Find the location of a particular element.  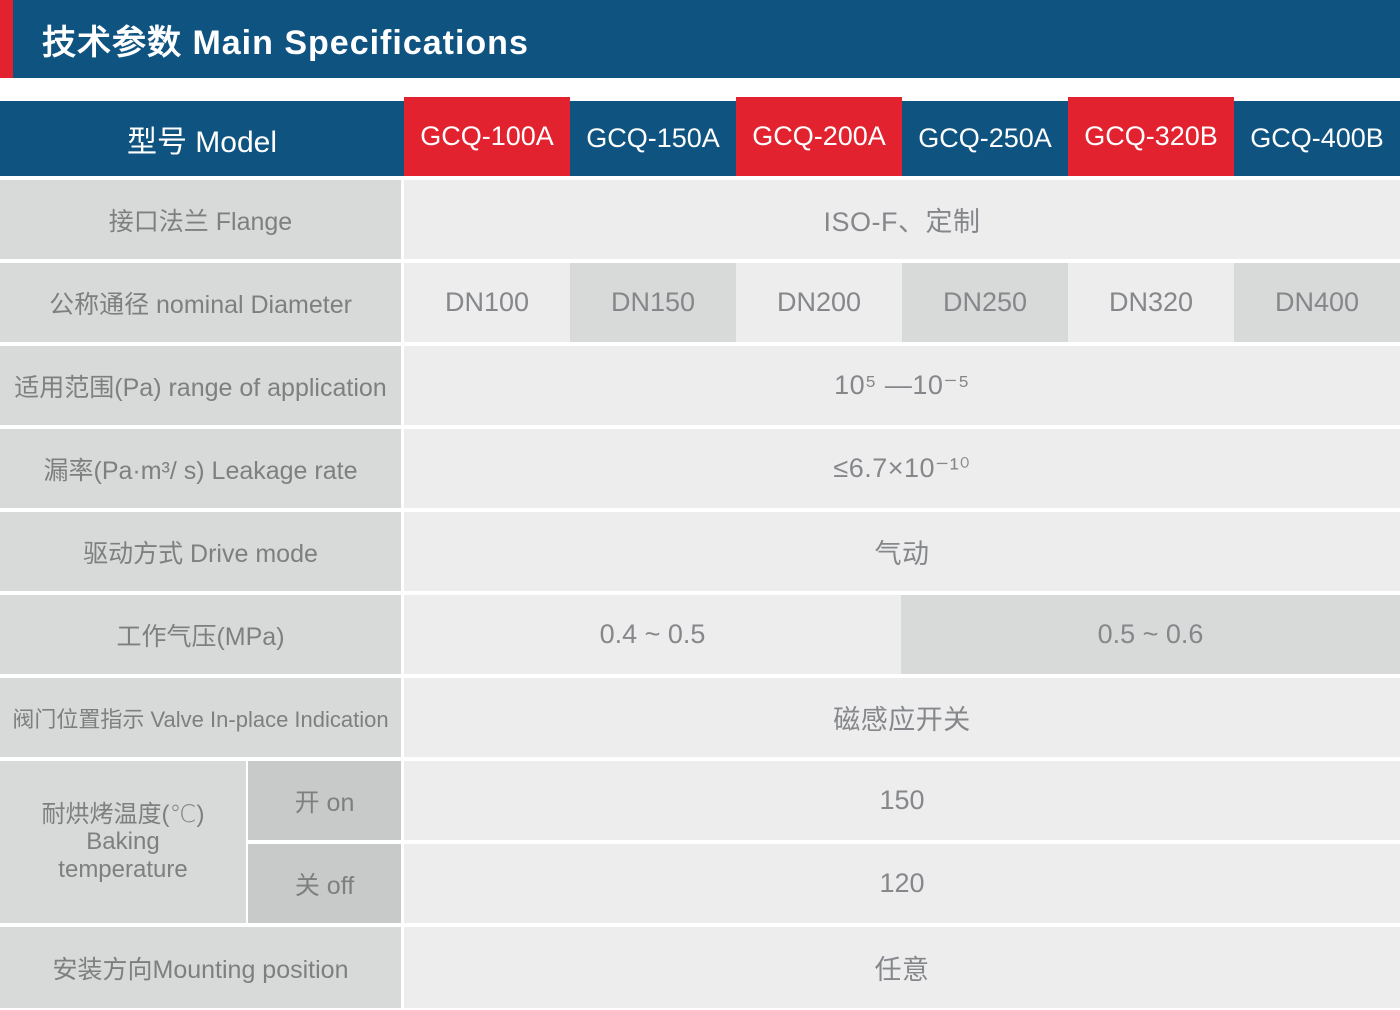

diameter-cell-dn100: DN100 is located at coordinates (487, 302).